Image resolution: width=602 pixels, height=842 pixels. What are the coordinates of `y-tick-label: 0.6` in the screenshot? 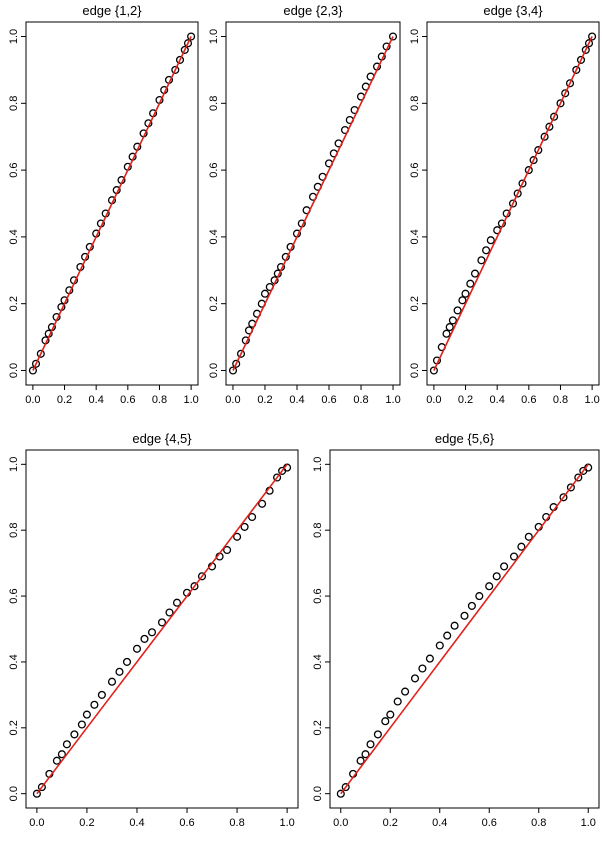 It's located at (214, 169).